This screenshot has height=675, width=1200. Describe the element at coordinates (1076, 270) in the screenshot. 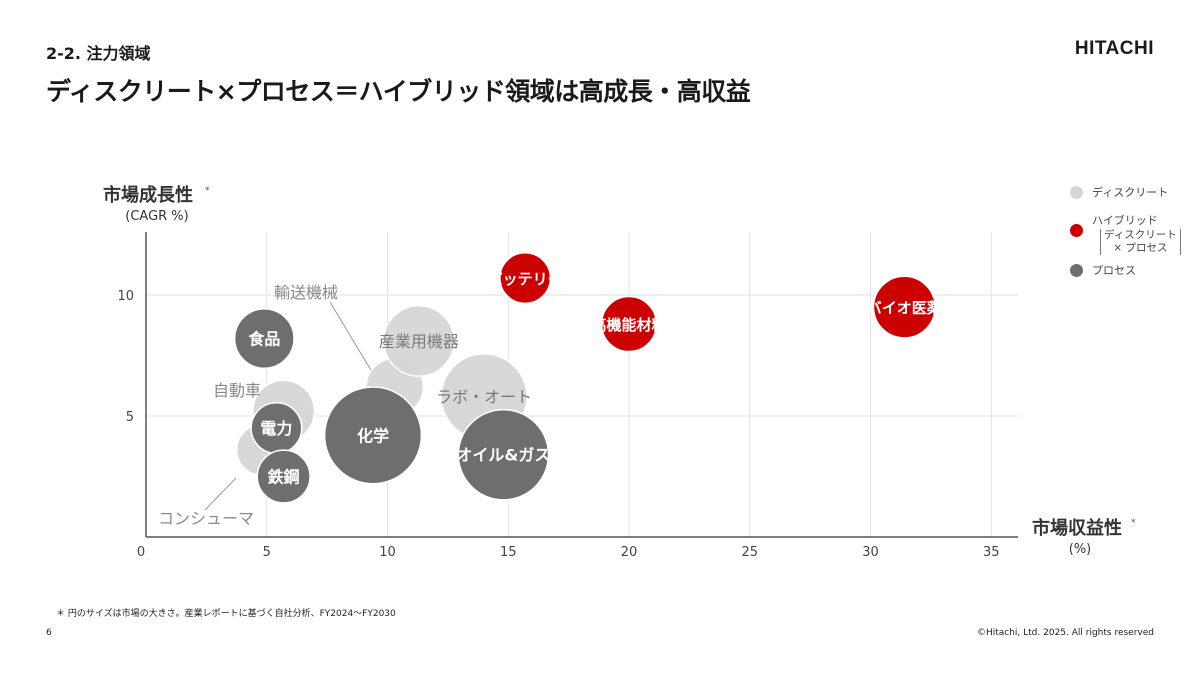

I see `legend-swatch-process` at that location.